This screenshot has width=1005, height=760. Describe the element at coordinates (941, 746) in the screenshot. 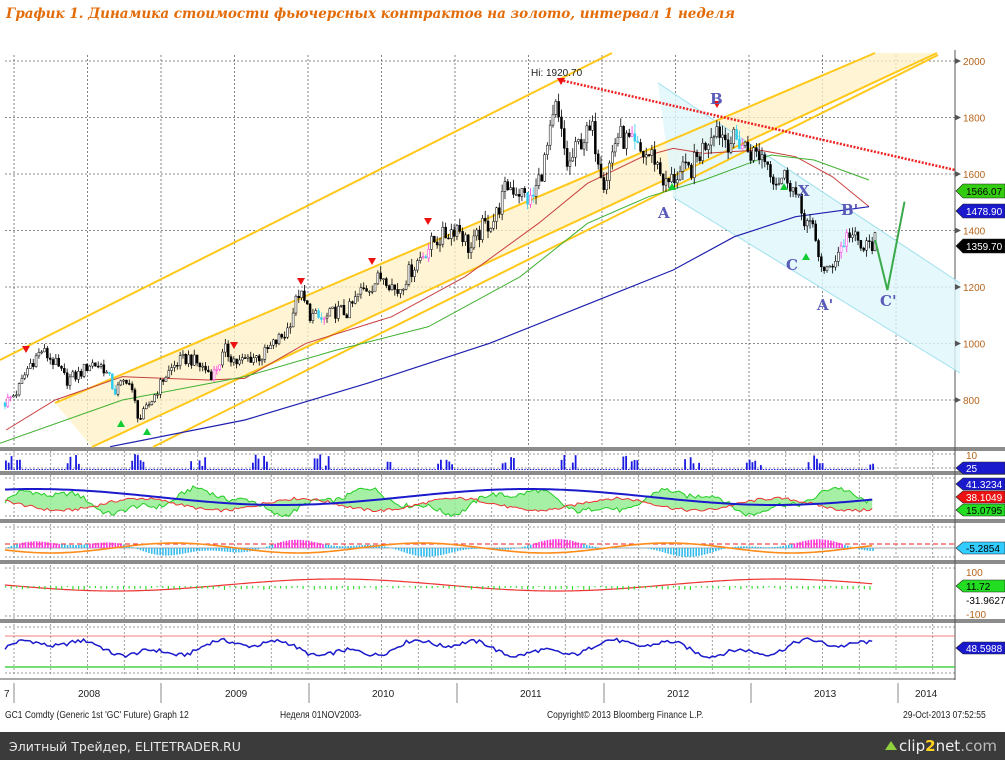

I see `clip2net-logo: clip2net.com` at that location.